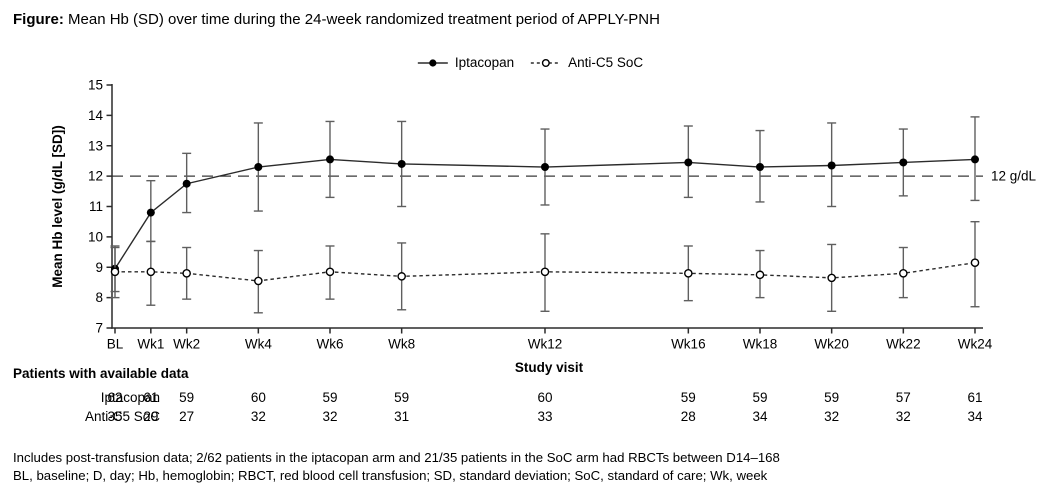 The image size is (1043, 498). Describe the element at coordinates (99, 328) in the screenshot. I see `y-tick-label: 7` at that location.